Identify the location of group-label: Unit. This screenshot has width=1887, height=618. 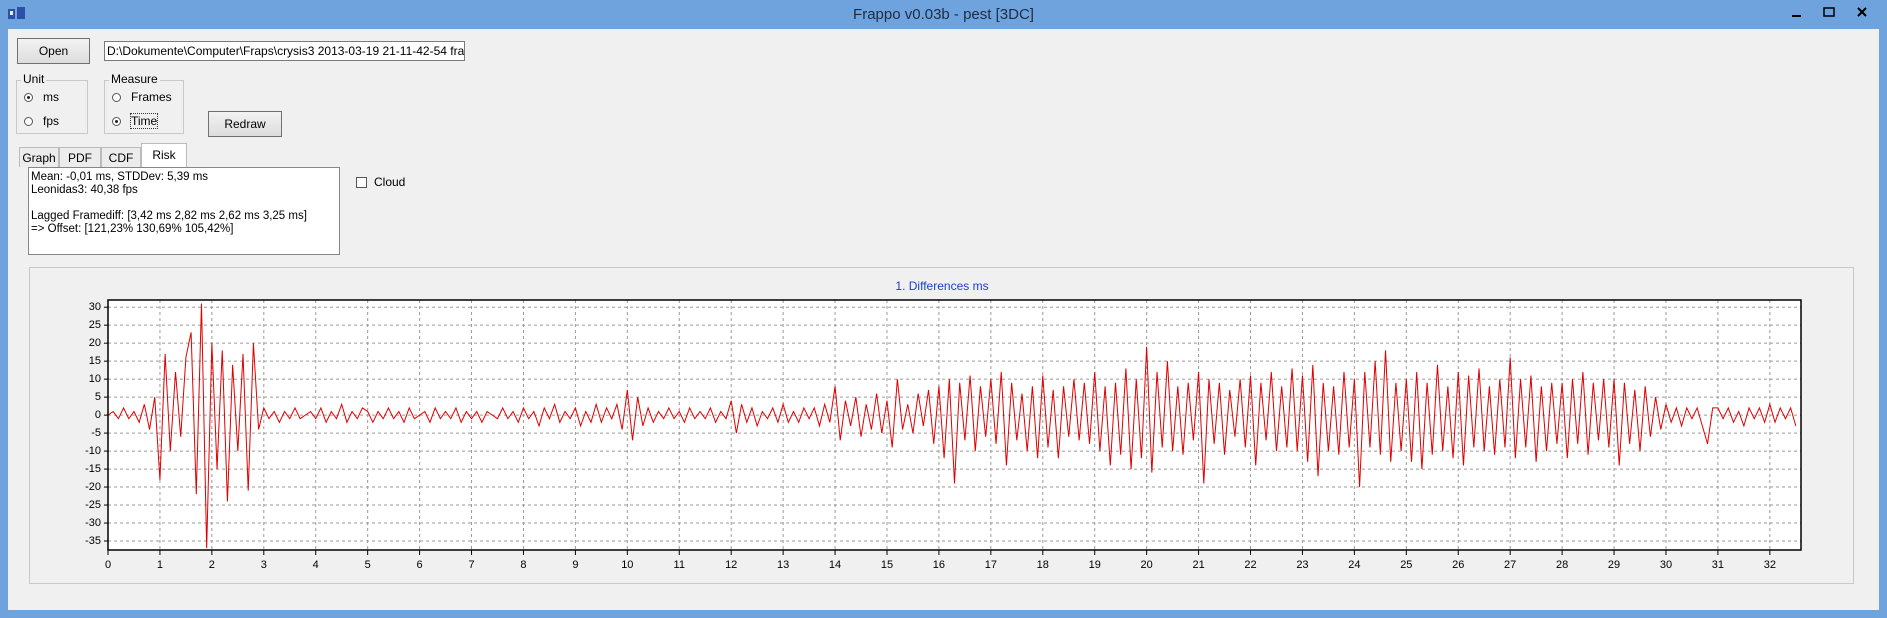
(34, 79).